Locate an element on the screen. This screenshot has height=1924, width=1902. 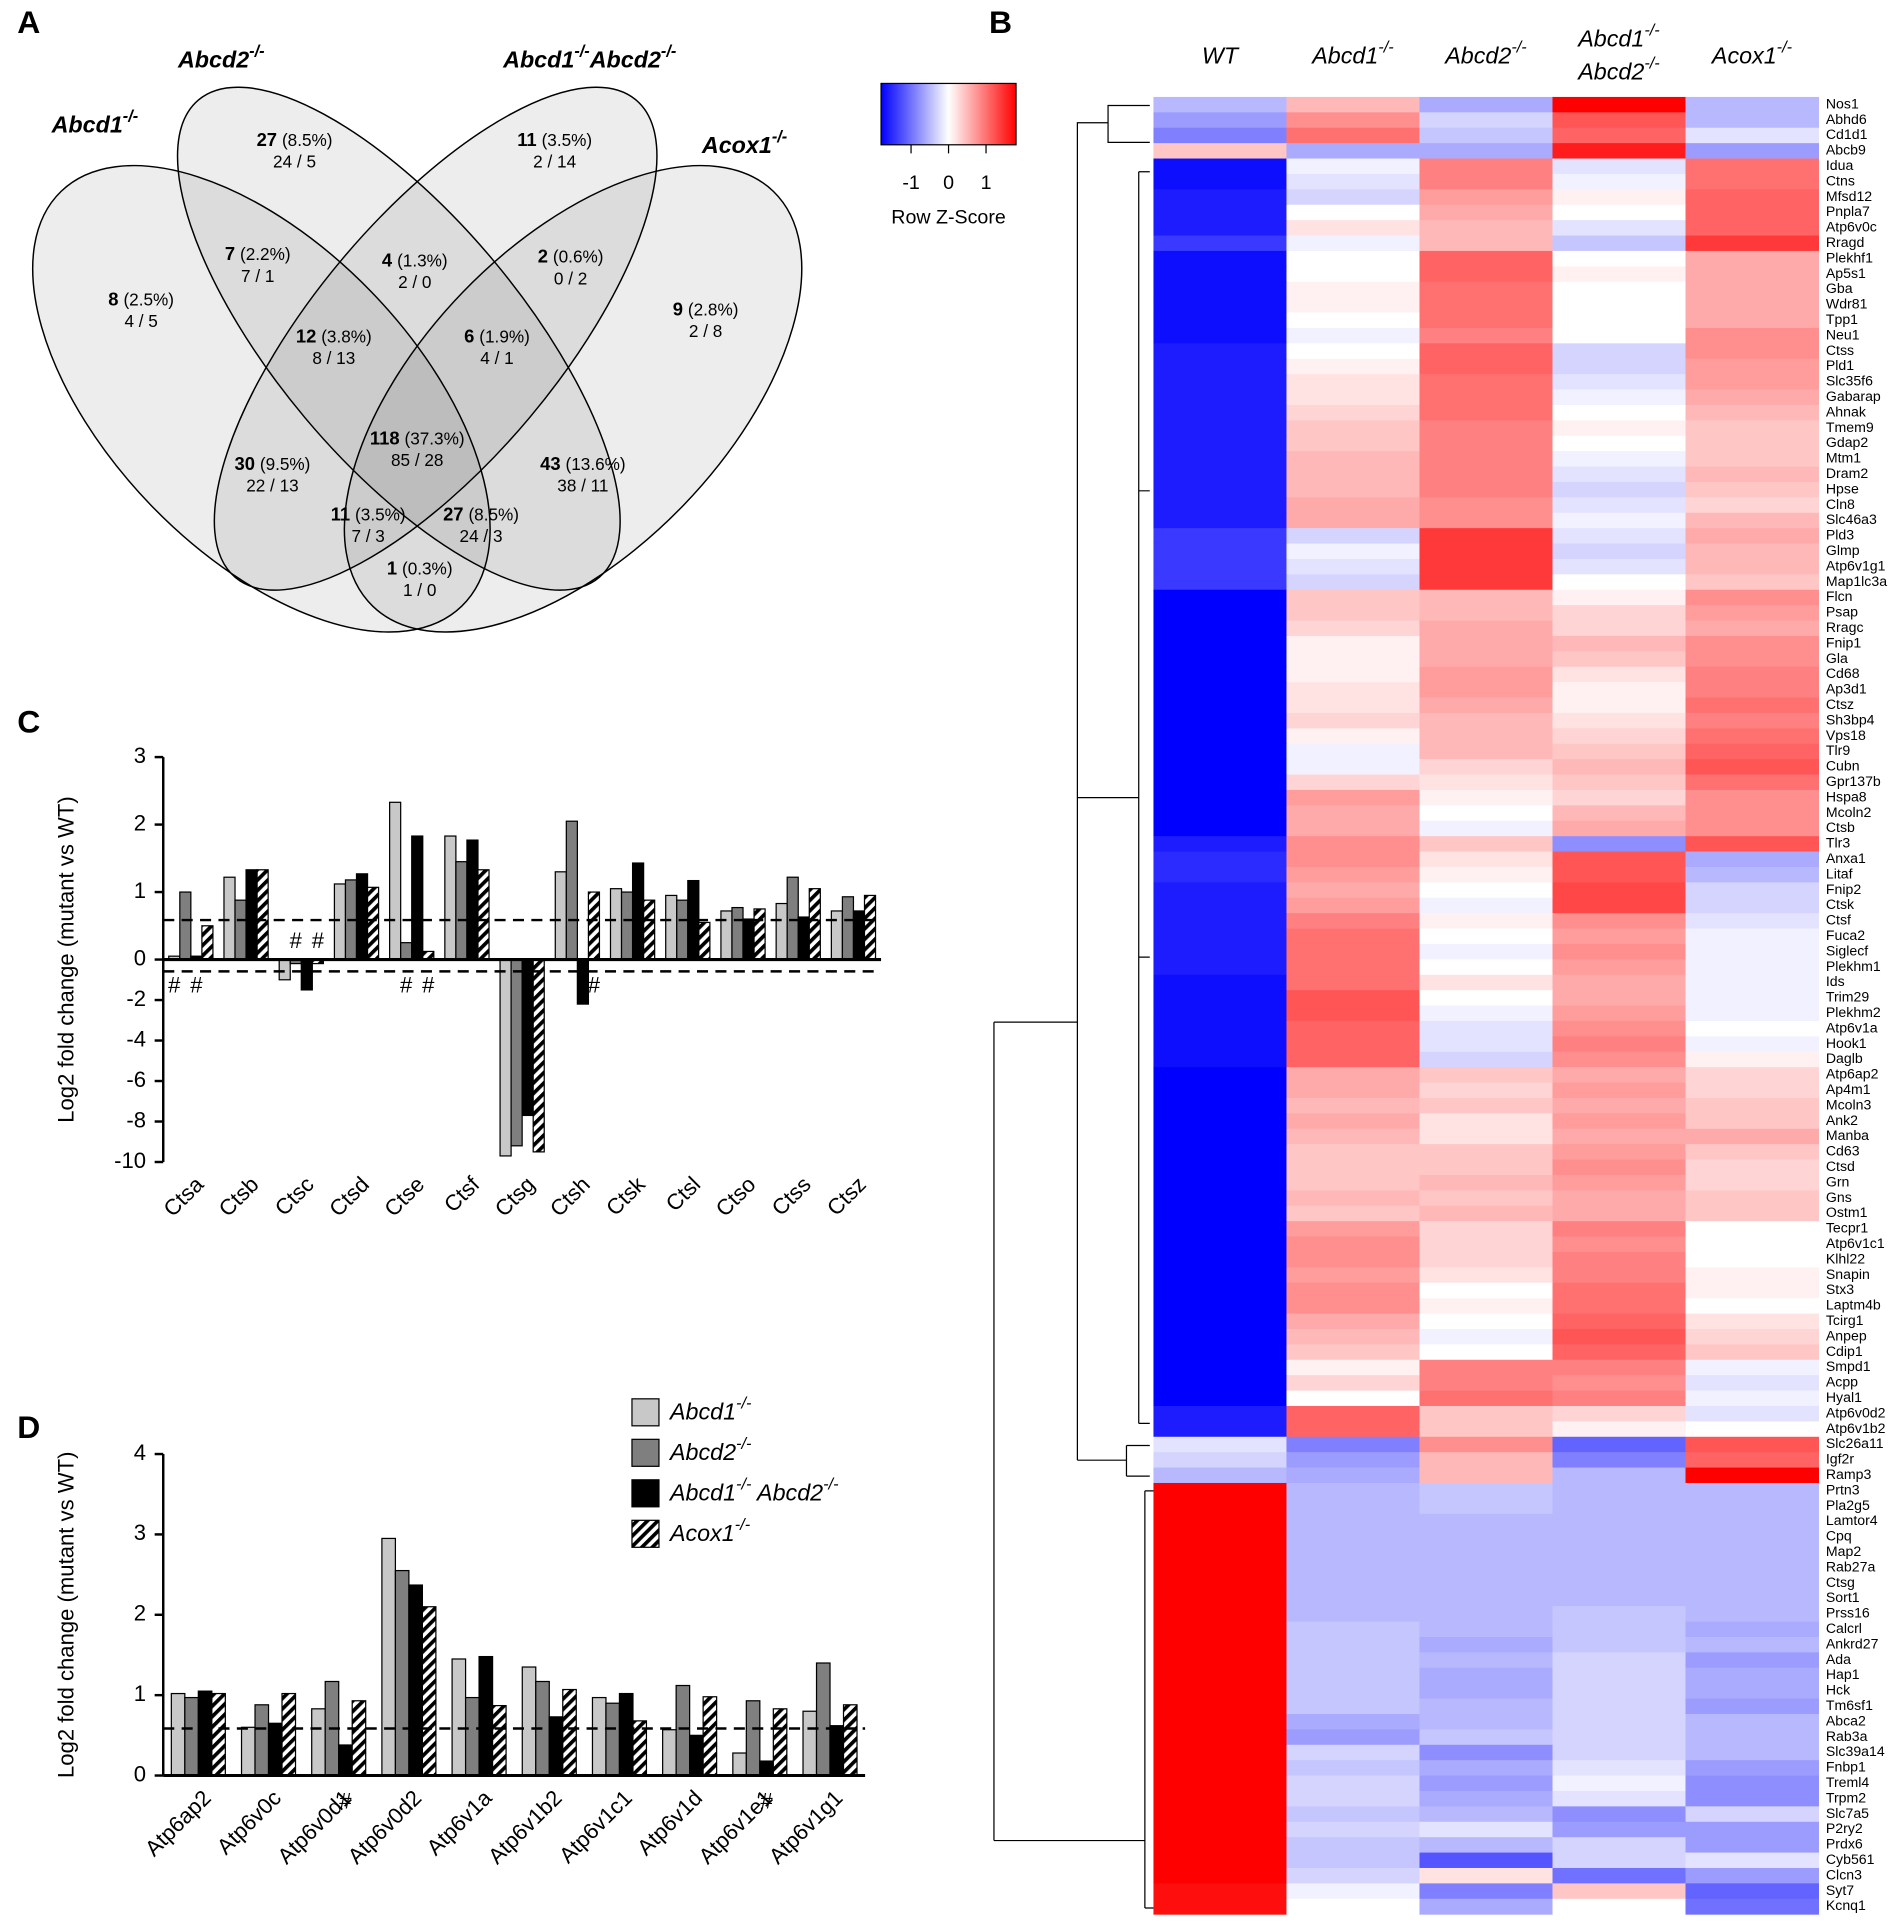
row-label: Ap5s1 is located at coordinates (1846, 273).